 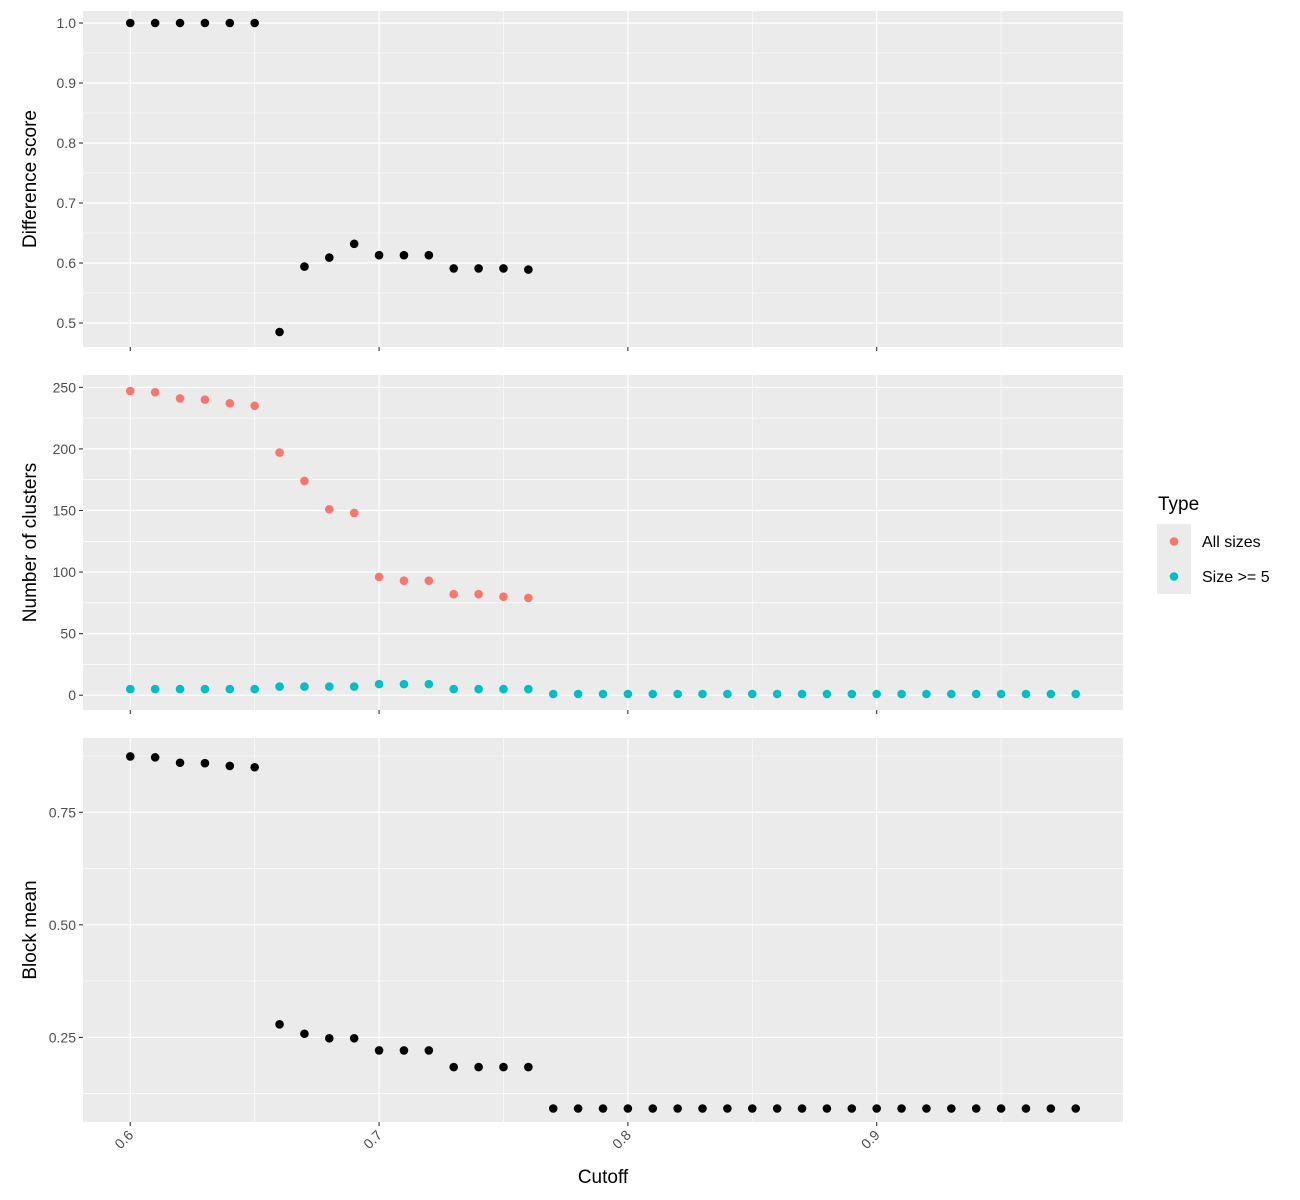 I want to click on legend-title: Type, so click(x=1178, y=504).